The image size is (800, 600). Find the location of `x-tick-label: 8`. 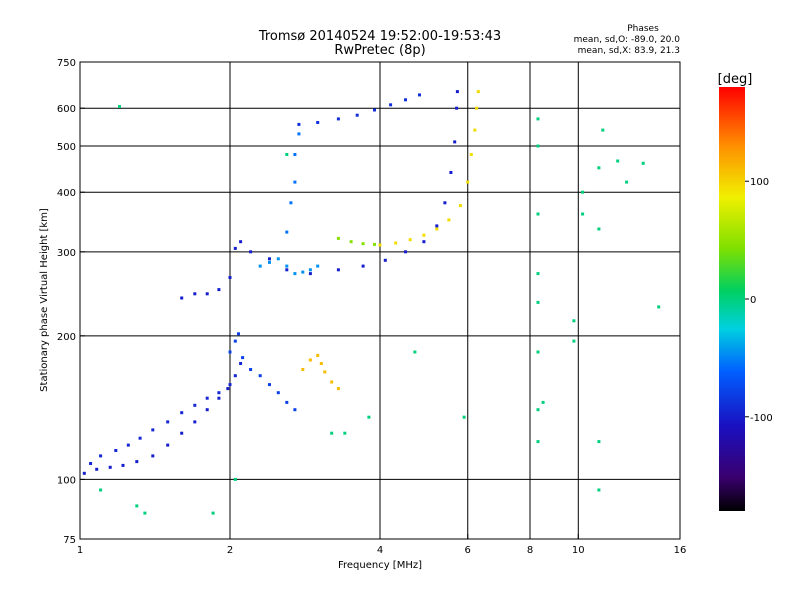

x-tick-label: 8 is located at coordinates (530, 550).